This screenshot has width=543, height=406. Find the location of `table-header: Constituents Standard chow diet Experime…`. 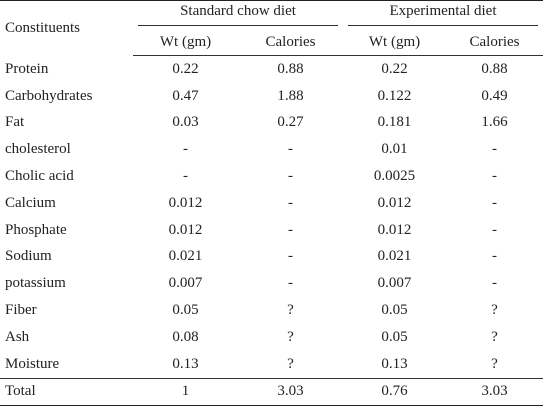

table-header: Constituents Standard chow diet Experime… is located at coordinates (271, 28).